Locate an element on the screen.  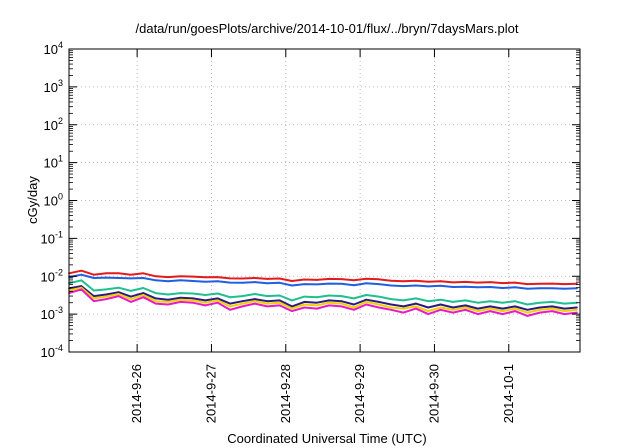
y-tick-label: 10⁻⁴ is located at coordinates (52, 351).